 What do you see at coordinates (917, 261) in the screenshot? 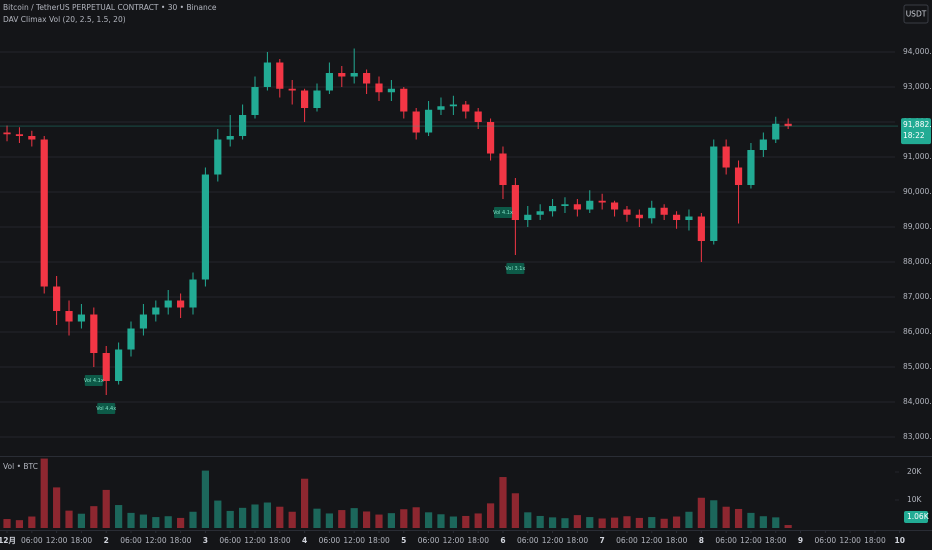
I see `y-tick-label: 88,000.0` at bounding box center [917, 261].